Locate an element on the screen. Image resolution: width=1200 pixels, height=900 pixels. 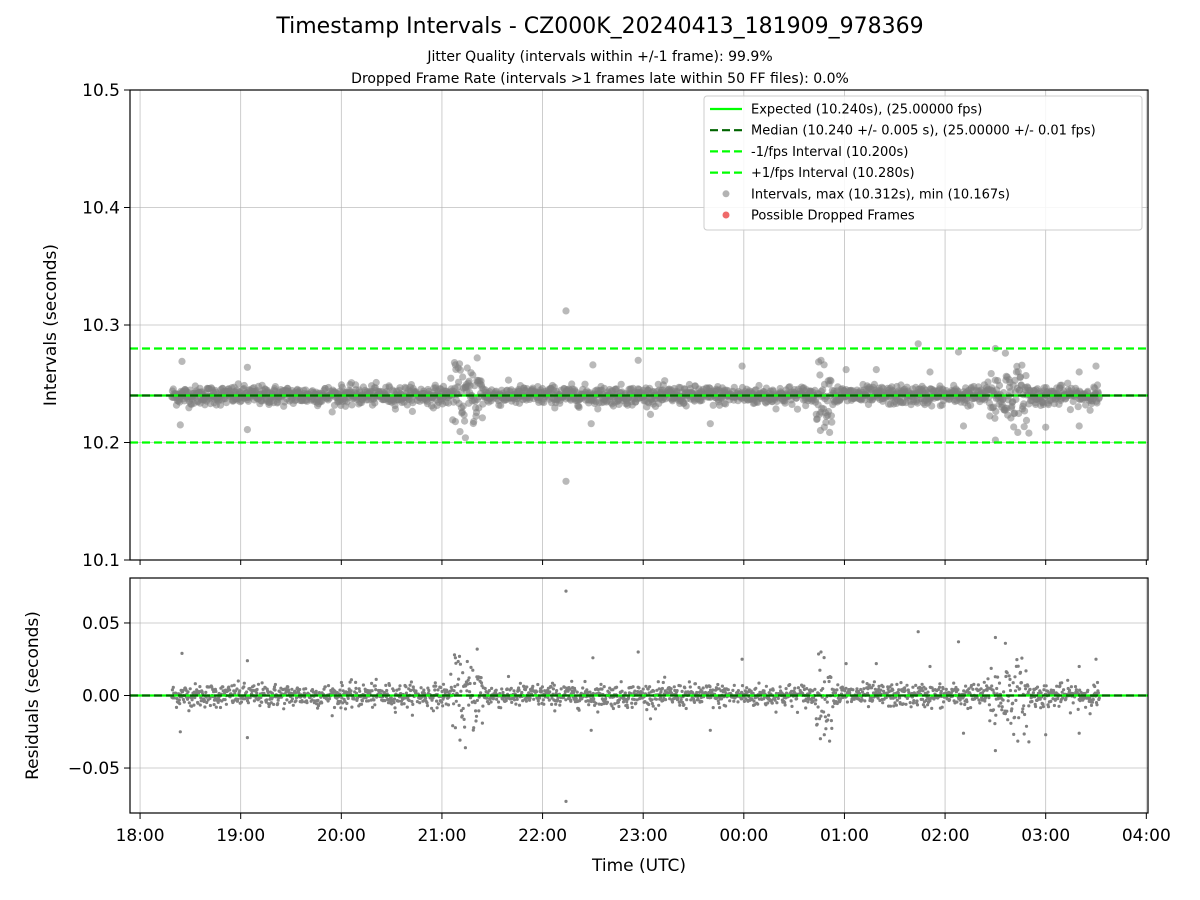
legend-label: Expected (10.240s), (25.00000 fps) is located at coordinates (866, 110).